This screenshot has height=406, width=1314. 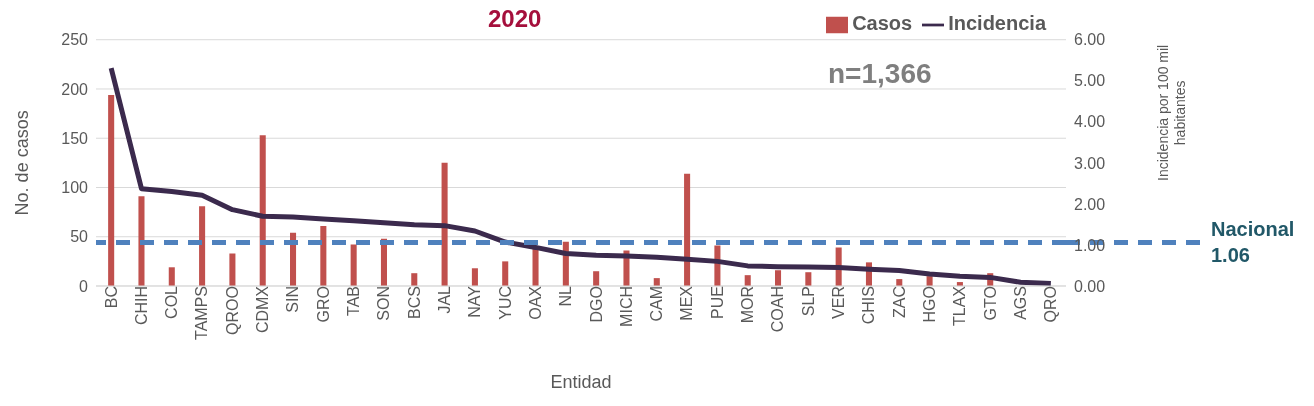 What do you see at coordinates (475, 301) in the screenshot?
I see `x-tick-label: NAY` at bounding box center [475, 301].